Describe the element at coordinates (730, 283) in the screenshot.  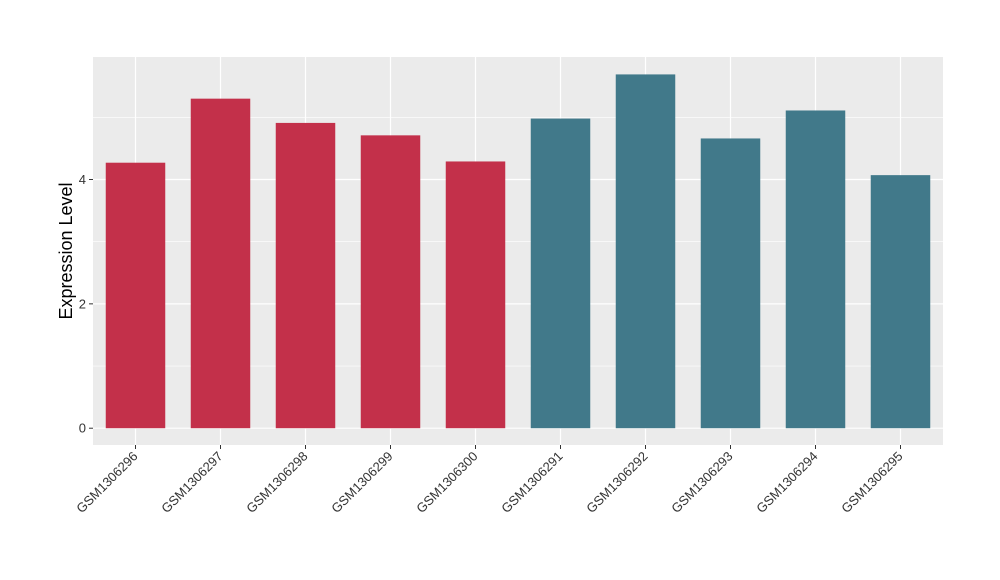
I see `bar-GSM1306293` at that location.